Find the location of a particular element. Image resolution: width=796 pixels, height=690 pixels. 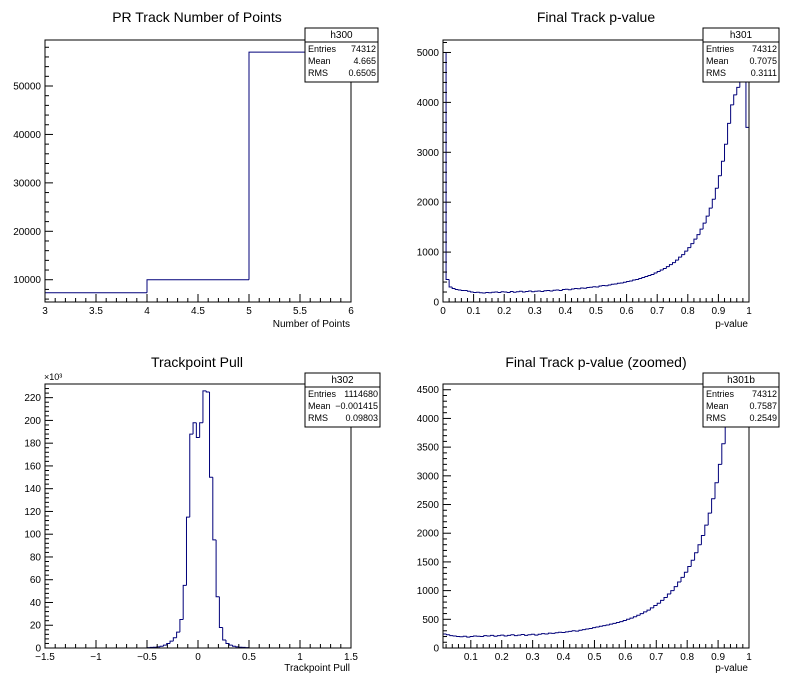

y-tick-label: 3000 is located at coordinates (428, 153).